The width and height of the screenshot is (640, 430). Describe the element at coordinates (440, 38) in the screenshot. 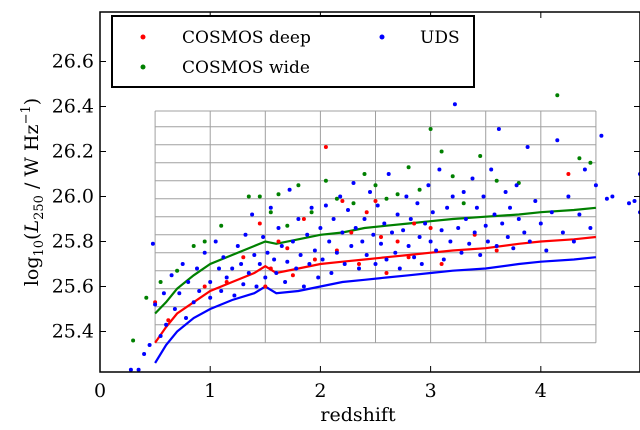

I see `legend-label-uds: UDS` at that location.